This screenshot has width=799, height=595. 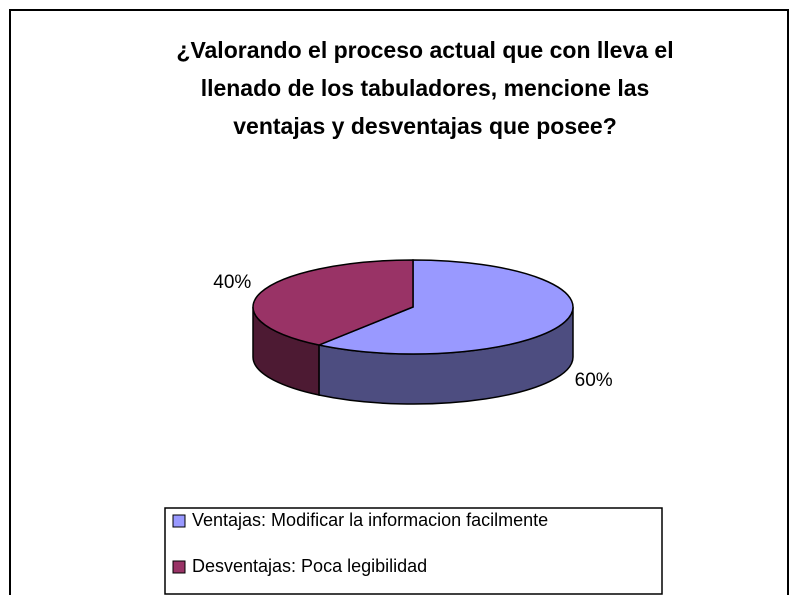 I want to click on legend-label: Desventajas: Poca legibilidad, so click(x=309, y=566).